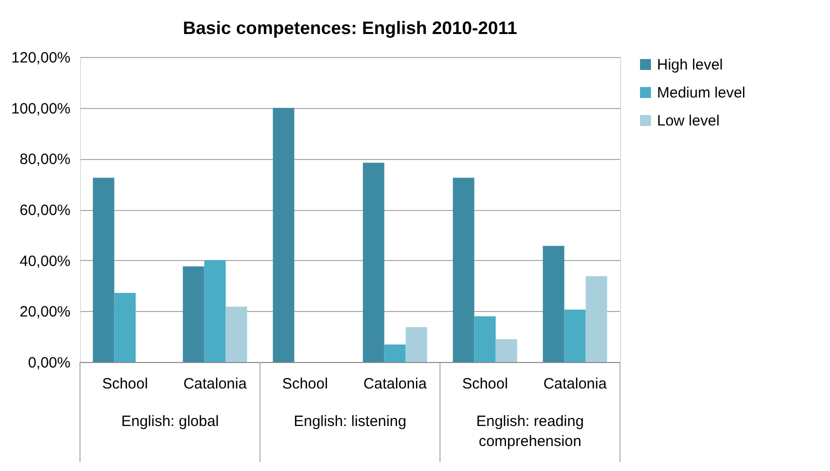 Image resolution: width=830 pixels, height=471 pixels. Describe the element at coordinates (40, 58) in the screenshot. I see `y-tick-label: 120,00%` at that location.